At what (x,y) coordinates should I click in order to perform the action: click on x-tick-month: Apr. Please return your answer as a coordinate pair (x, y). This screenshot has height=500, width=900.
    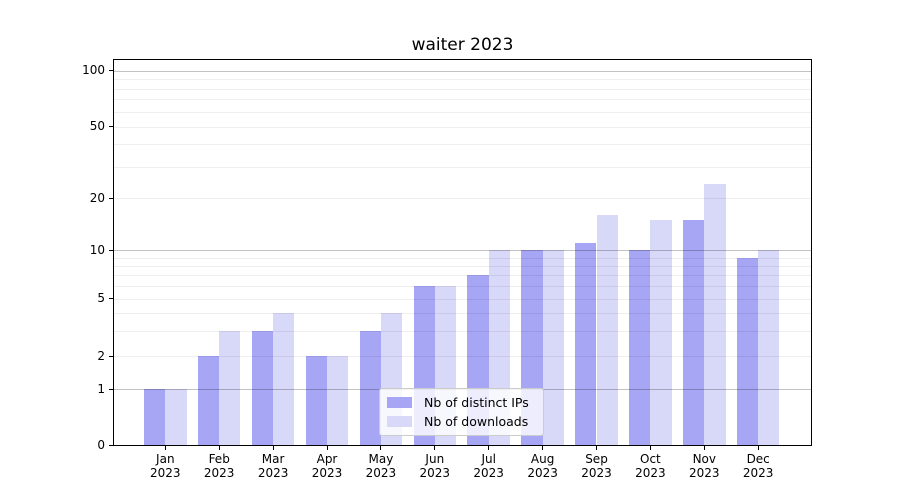
    Looking at the image, I should click on (327, 459).